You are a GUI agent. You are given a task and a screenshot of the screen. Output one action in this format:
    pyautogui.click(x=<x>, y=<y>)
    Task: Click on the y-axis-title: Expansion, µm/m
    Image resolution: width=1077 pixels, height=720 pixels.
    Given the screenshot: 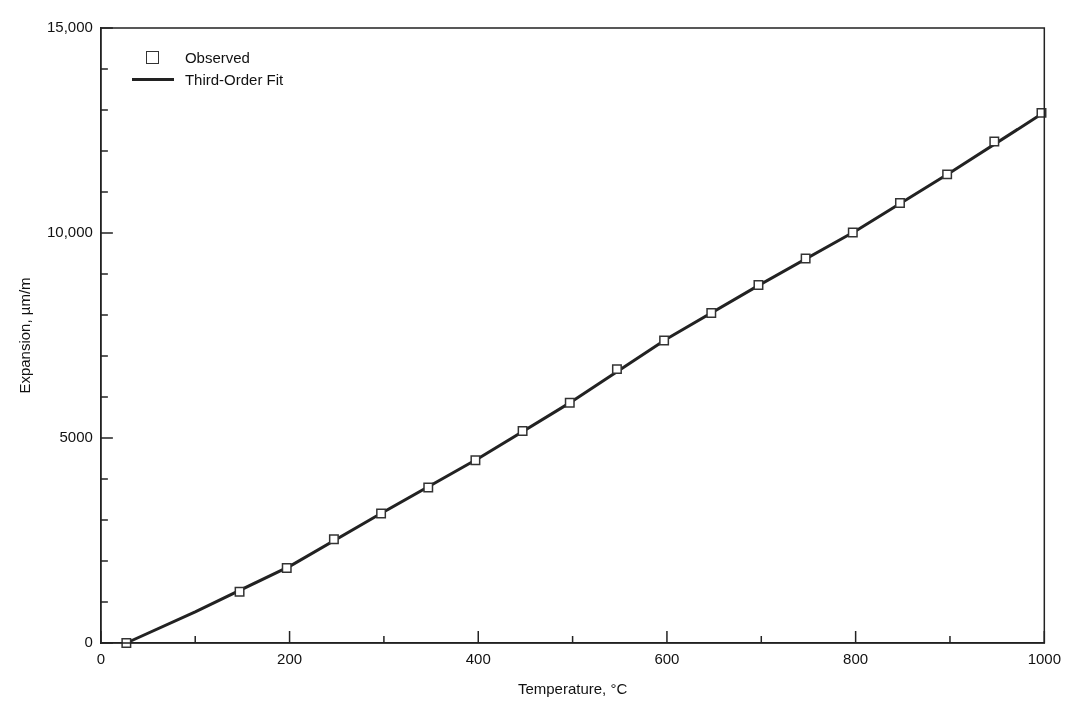 What is the action you would take?
    pyautogui.click(x=25, y=335)
    